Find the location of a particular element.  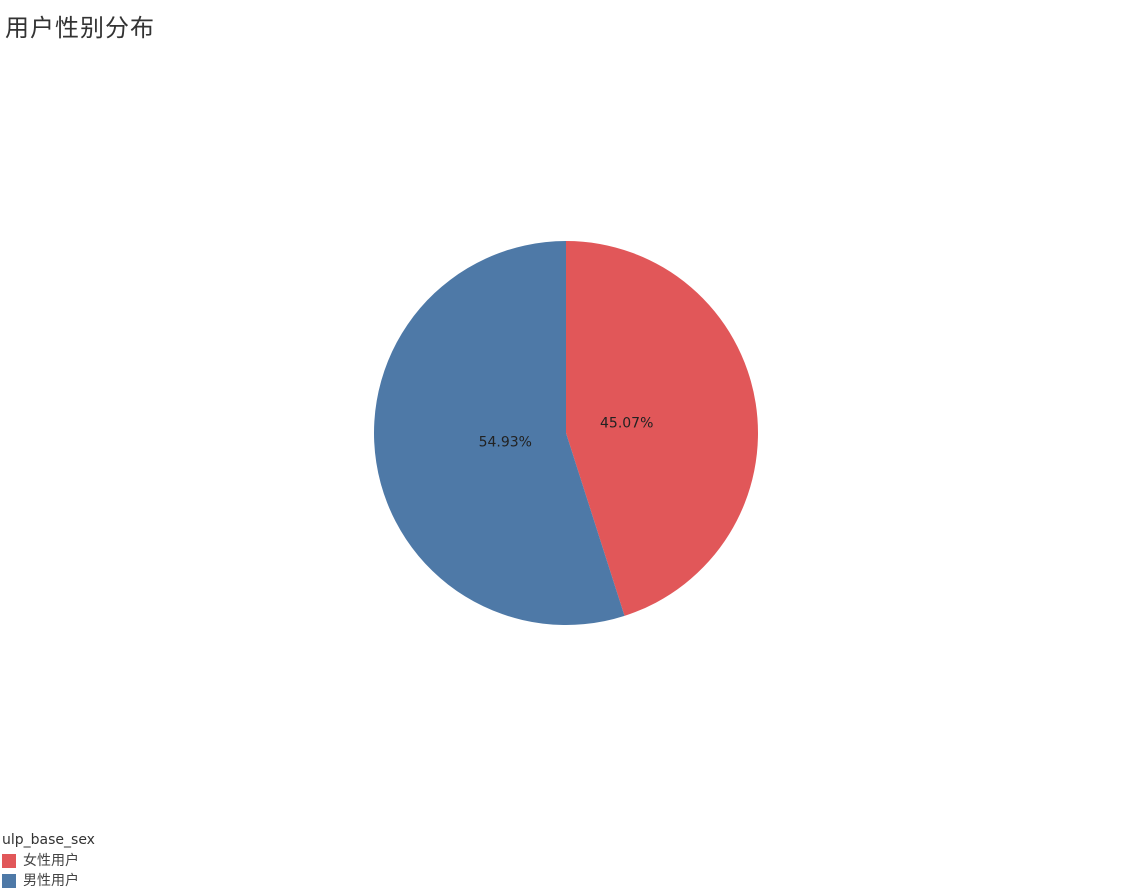

legend-item-female: 女性用户 is located at coordinates (48, 861).